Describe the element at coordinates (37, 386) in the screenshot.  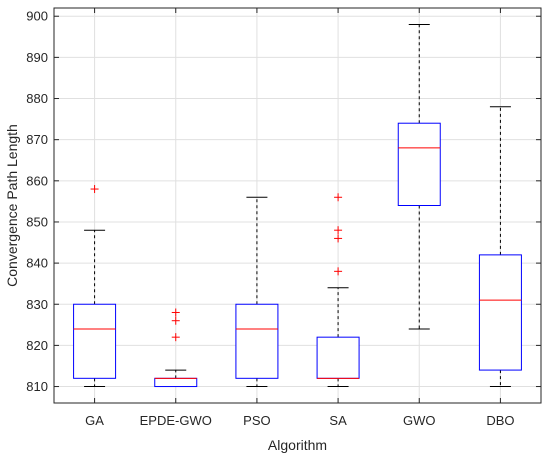
I see `y-tick-label: 810` at that location.